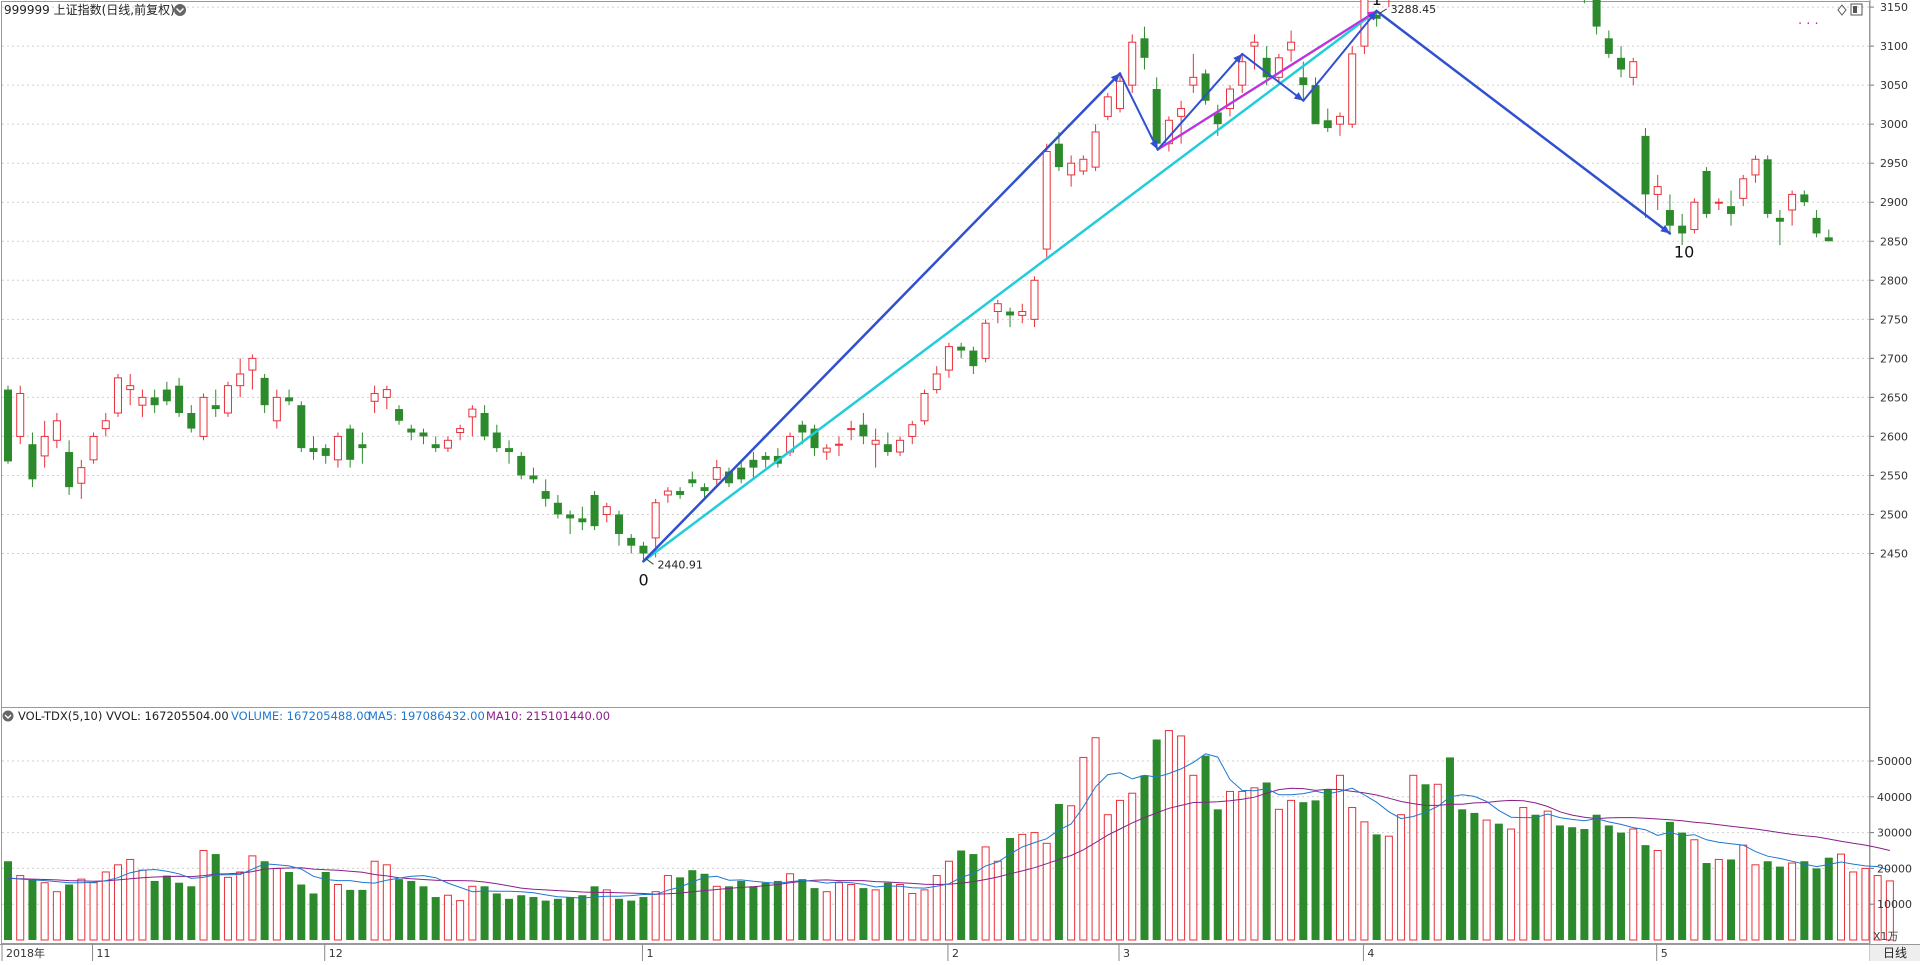  I want to click on period-label: 日线, so click(1895, 953).